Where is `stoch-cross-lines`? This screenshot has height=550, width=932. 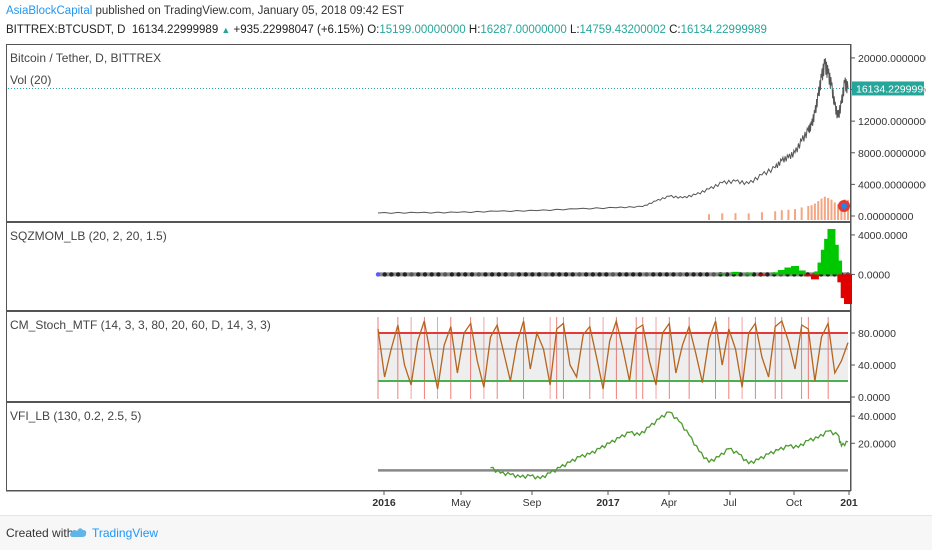 stoch-cross-lines is located at coordinates (603, 358).